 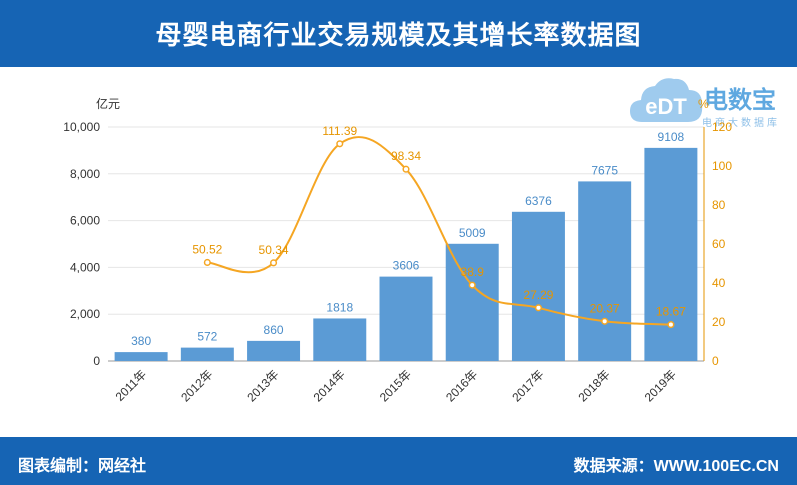 What do you see at coordinates (81, 127) in the screenshot?
I see `left-tick-label: 10,000` at bounding box center [81, 127].